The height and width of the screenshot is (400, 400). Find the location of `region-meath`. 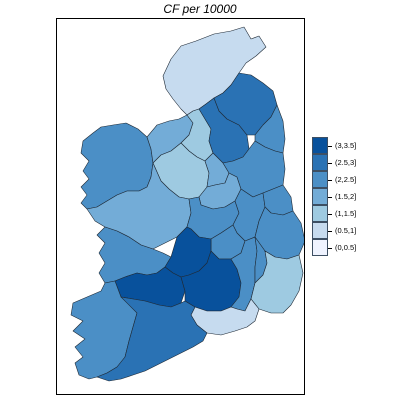

region-meath is located at coordinates (254, 169).